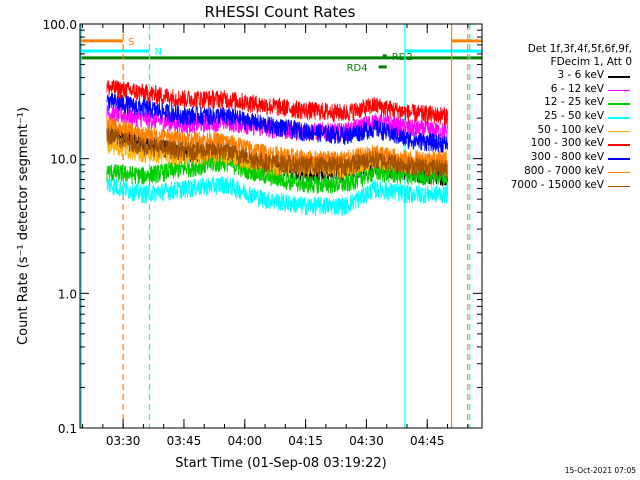 Image resolution: width=640 pixels, height=480 pixels. Describe the element at coordinates (244, 441) in the screenshot. I see `x-tick-label: 04:00` at that location.